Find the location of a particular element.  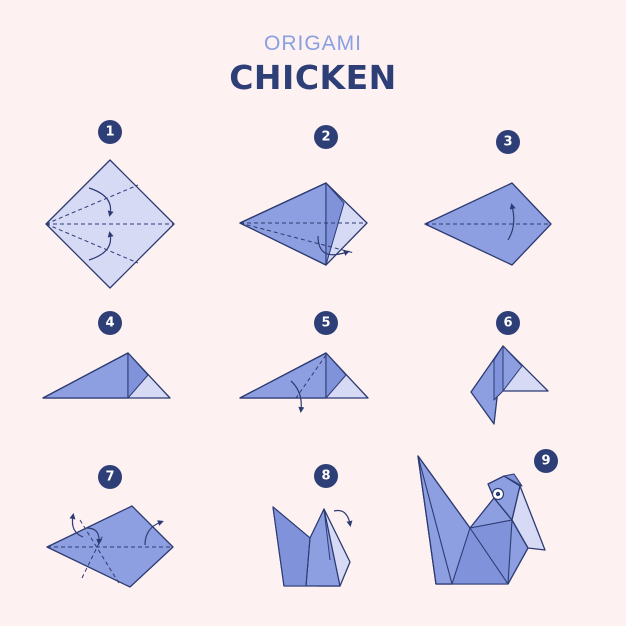

step-7-number: 7 is located at coordinates (109, 477).